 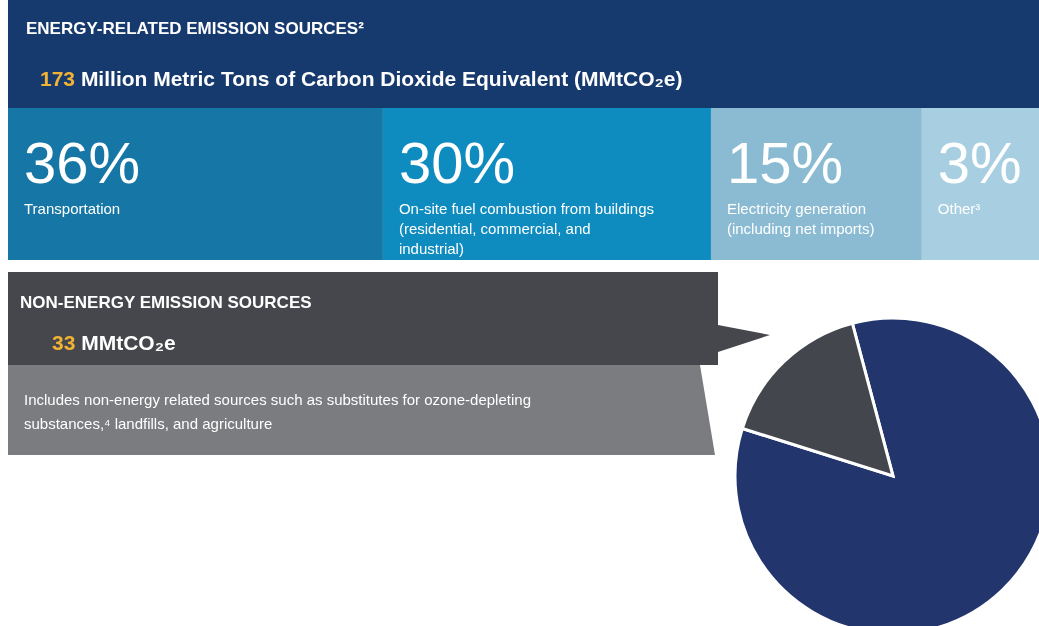 What do you see at coordinates (114, 342) in the screenshot?
I see `text: 33 MMtCO₂e` at bounding box center [114, 342].